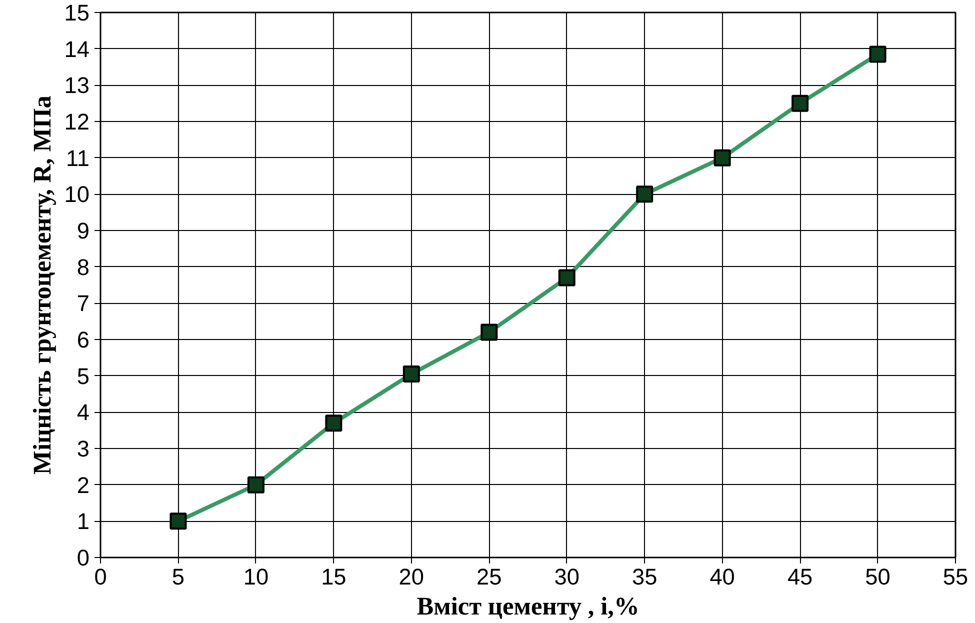  I want to click on y-tick-label: 11, so click(78, 157).